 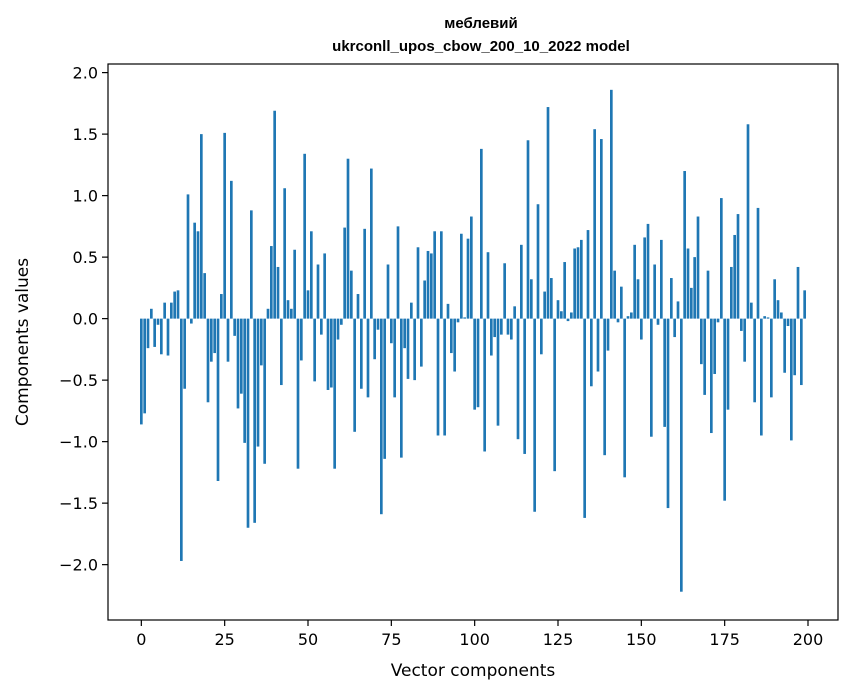 What do you see at coordinates (308, 639) in the screenshot?
I see `x-tick-label: 50` at bounding box center [308, 639].